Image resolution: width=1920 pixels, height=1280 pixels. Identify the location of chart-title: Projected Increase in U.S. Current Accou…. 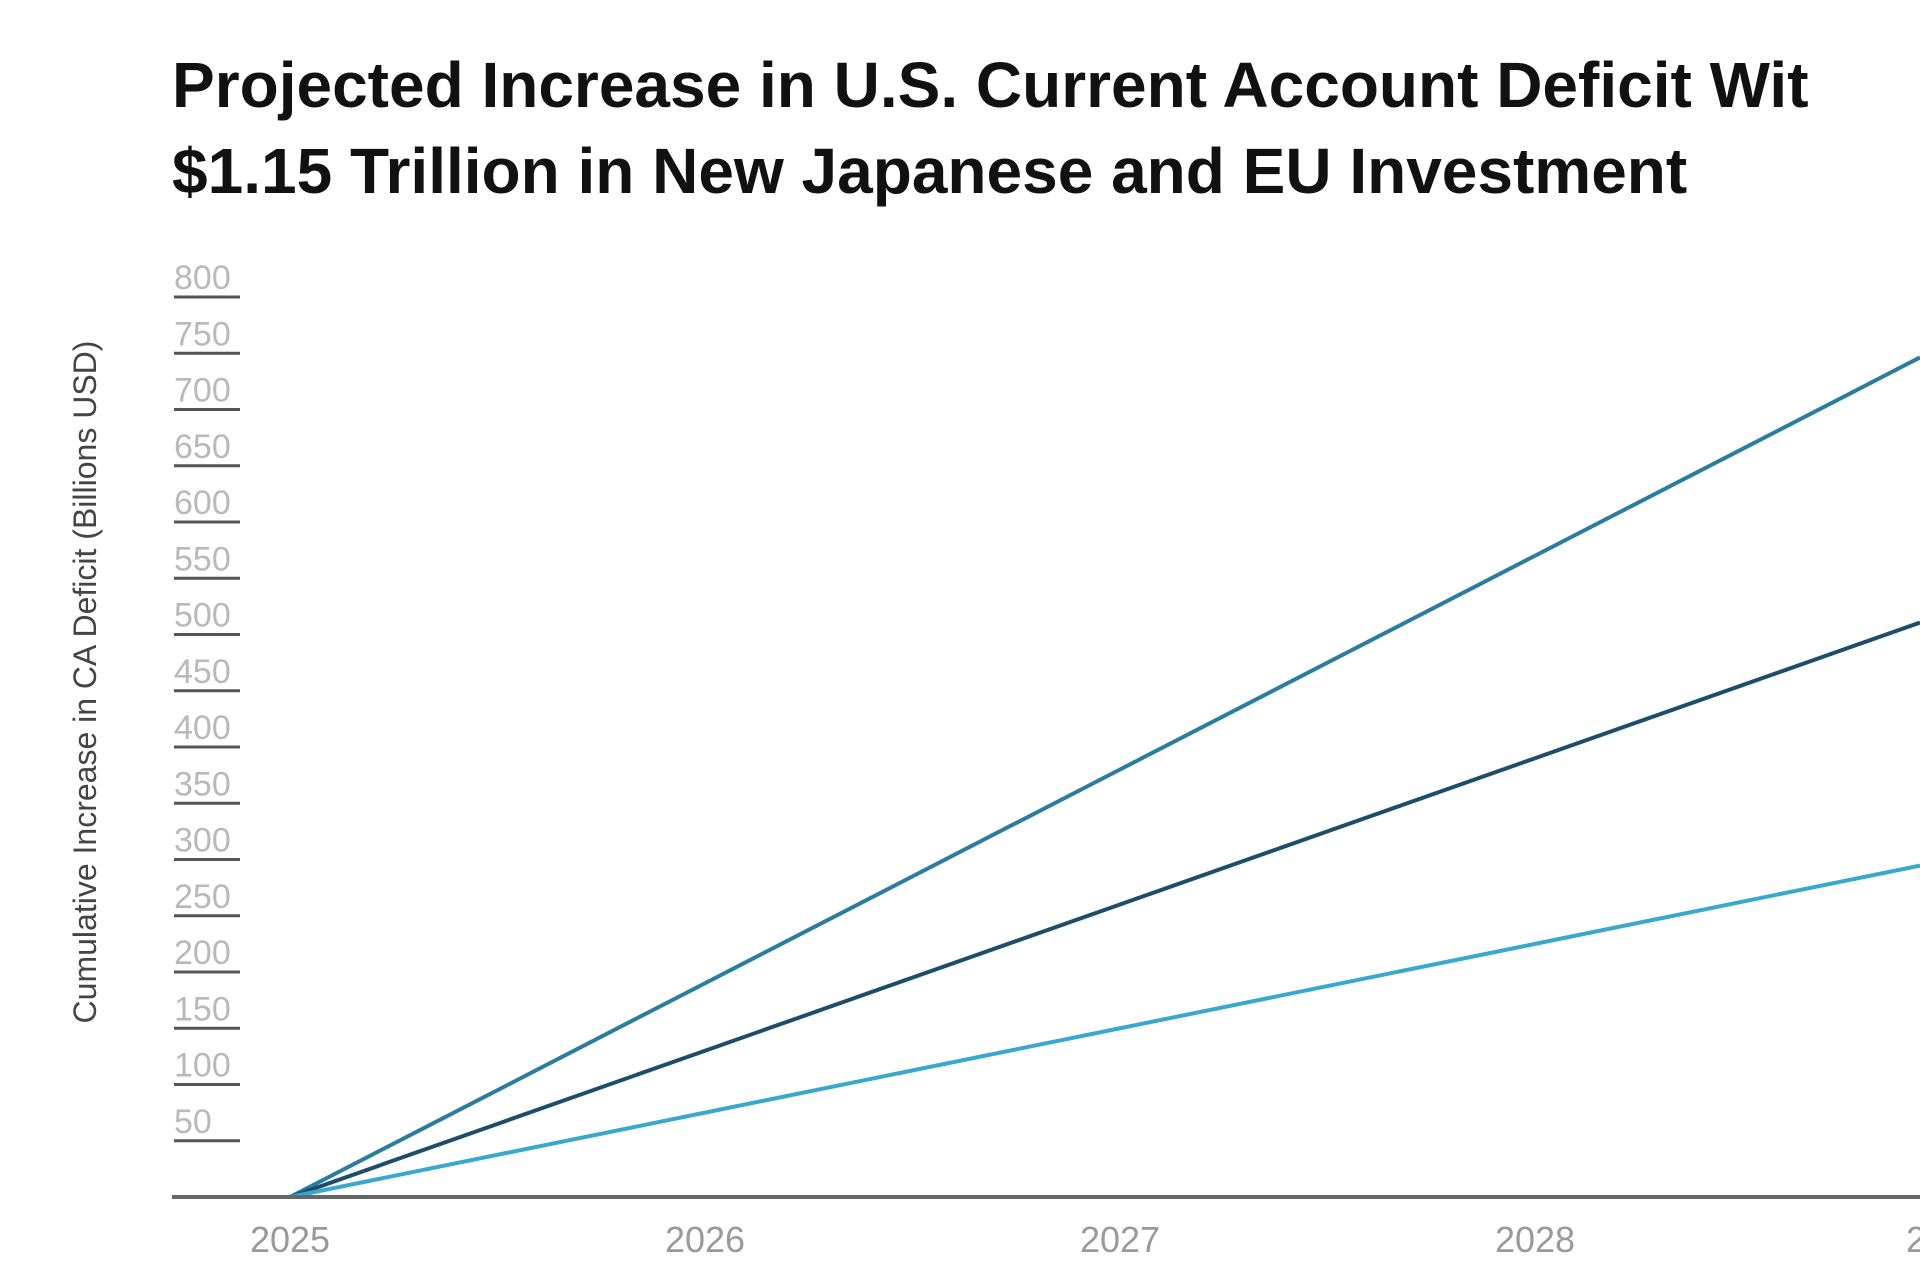
(1046, 128).